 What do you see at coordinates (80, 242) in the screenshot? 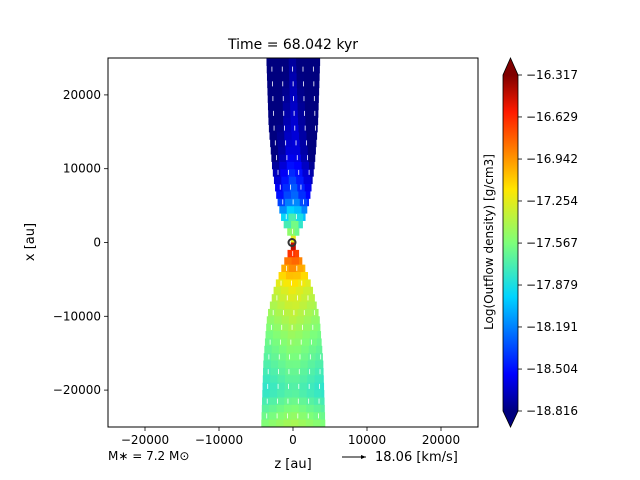
I see `y-axis-ticks: 20000 10000 0 −10000 −20000` at bounding box center [80, 242].